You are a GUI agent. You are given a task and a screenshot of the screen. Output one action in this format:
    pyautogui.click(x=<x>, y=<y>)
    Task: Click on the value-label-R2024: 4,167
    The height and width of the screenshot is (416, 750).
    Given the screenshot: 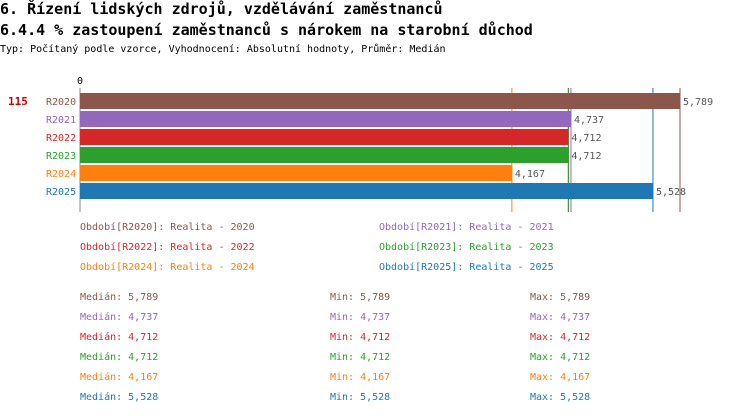 What is the action you would take?
    pyautogui.click(x=530, y=174)
    